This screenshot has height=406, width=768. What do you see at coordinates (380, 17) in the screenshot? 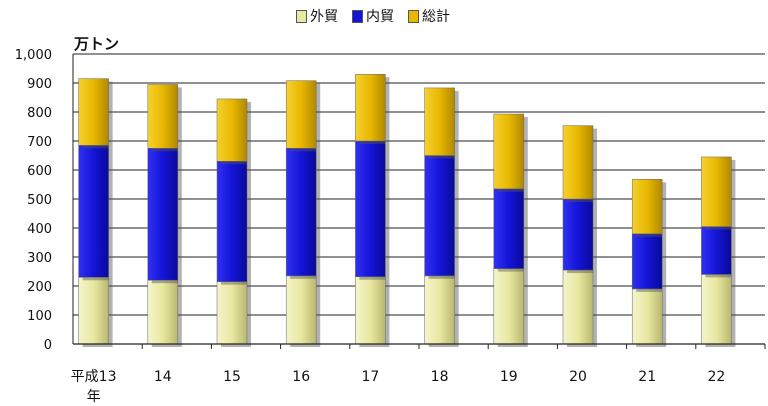
I see `legend-label-naibou: 内貿` at bounding box center [380, 17].